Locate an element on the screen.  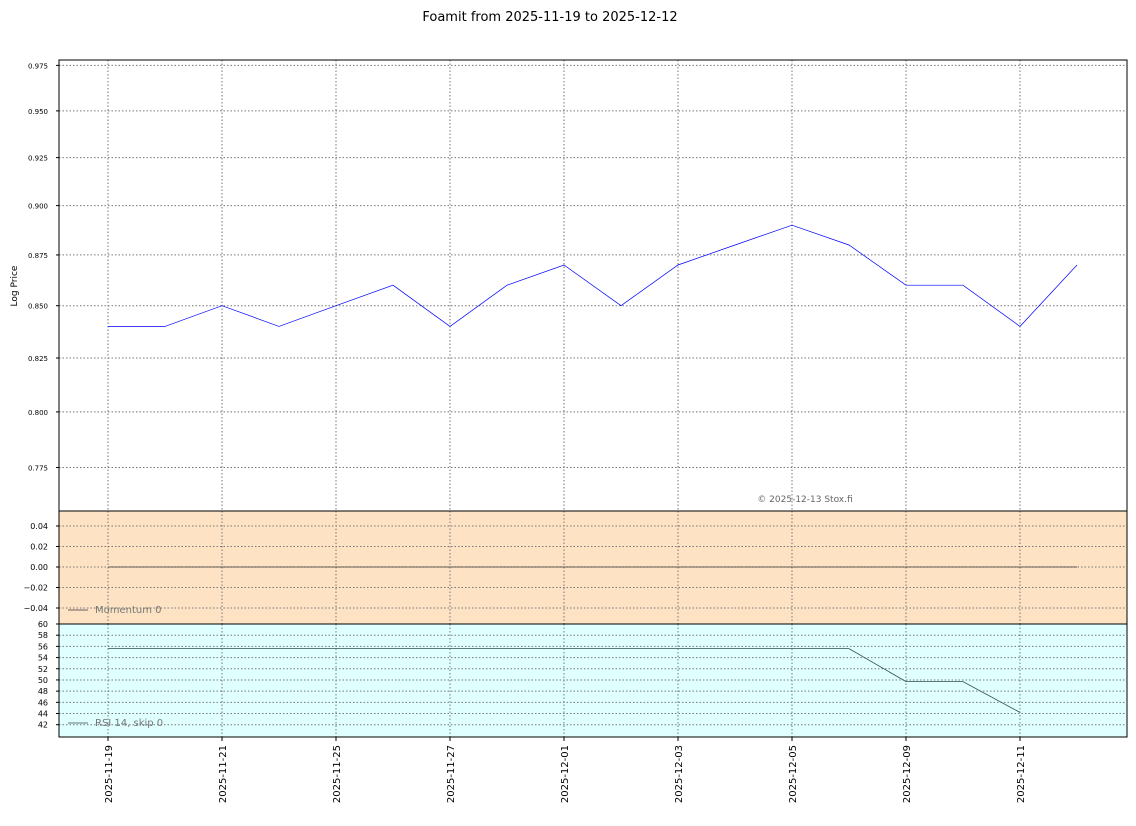
x-tick-label: 2025-12-03 is located at coordinates (679, 774).